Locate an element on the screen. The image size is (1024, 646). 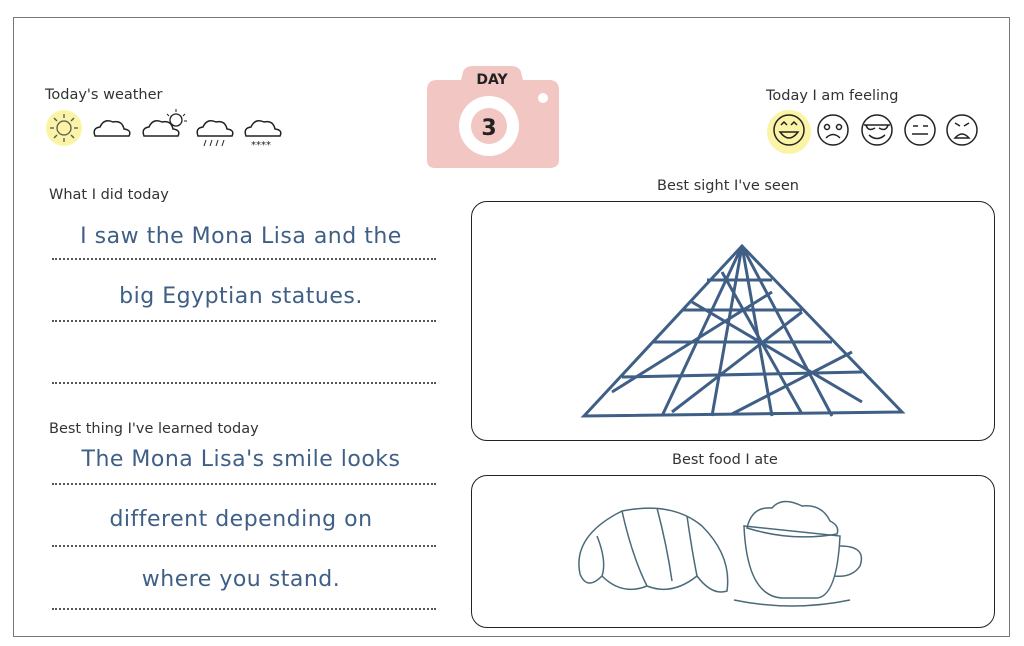
day-camera-icon: DAY 3 is located at coordinates (493, 117).